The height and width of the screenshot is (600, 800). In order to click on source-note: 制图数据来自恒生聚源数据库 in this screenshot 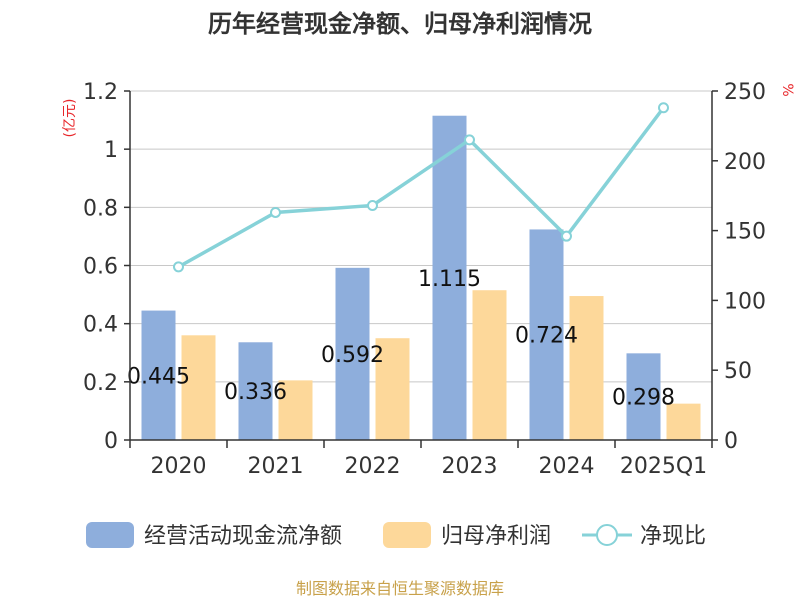, I will do `click(400, 588)`.